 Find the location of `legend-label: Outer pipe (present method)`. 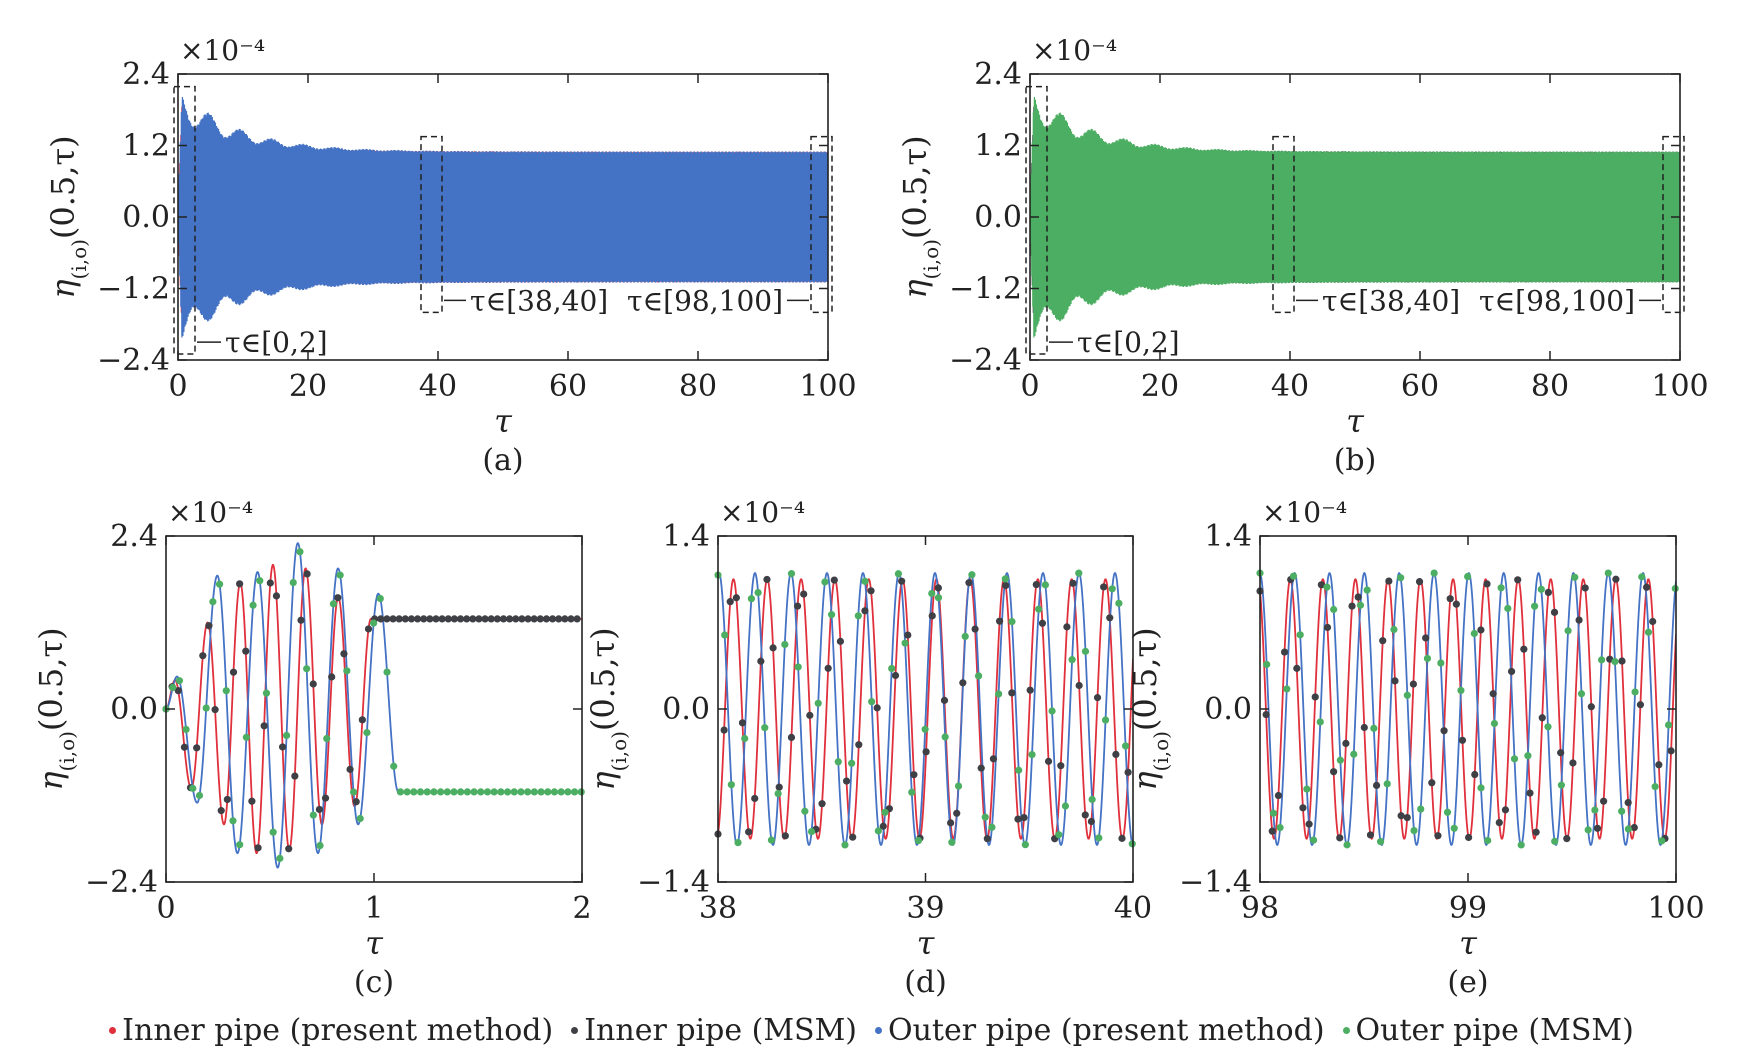

legend-label: Outer pipe (present method) is located at coordinates (1106, 1030).